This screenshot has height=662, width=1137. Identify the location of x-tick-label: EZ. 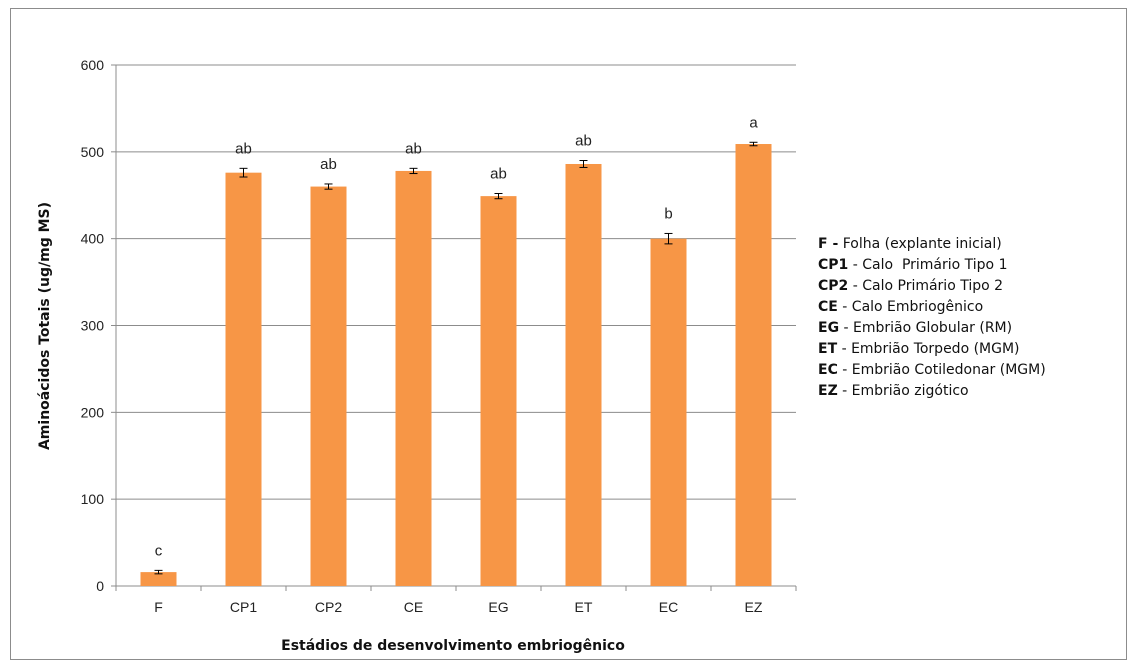
(754, 607).